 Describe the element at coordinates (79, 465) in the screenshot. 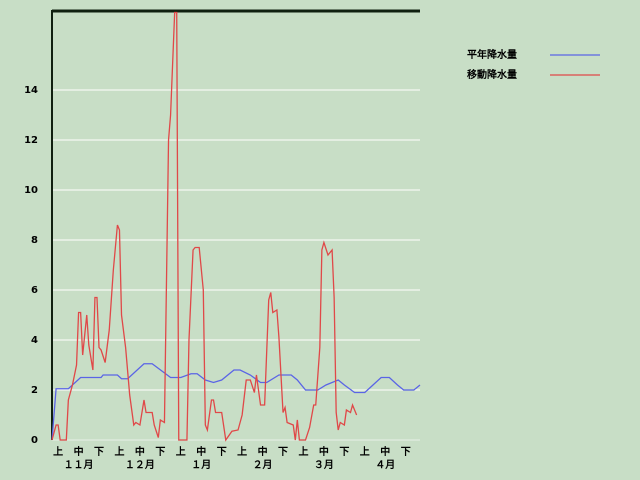

I see `month-label: １１月` at that location.